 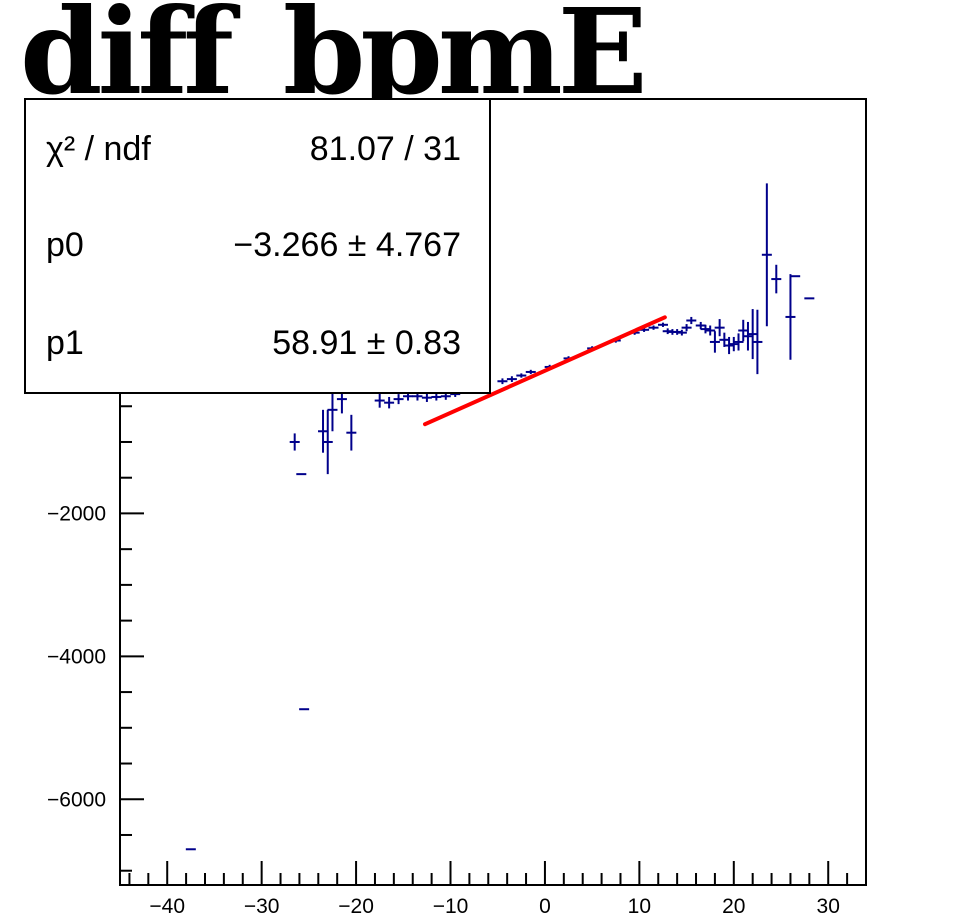 What do you see at coordinates (545, 906) in the screenshot?
I see `x-tick-label: 0` at bounding box center [545, 906].